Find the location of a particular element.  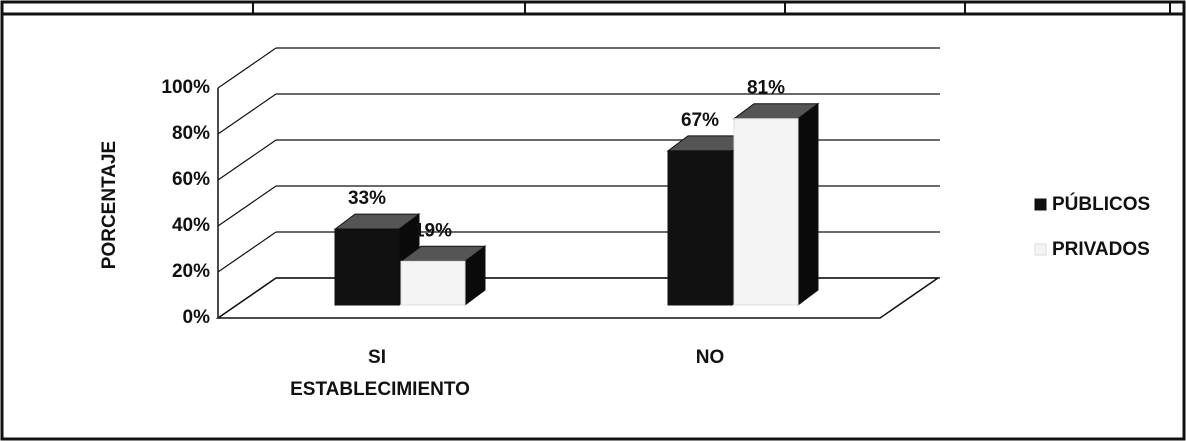

y-tick-label: 80% is located at coordinates (191, 133).